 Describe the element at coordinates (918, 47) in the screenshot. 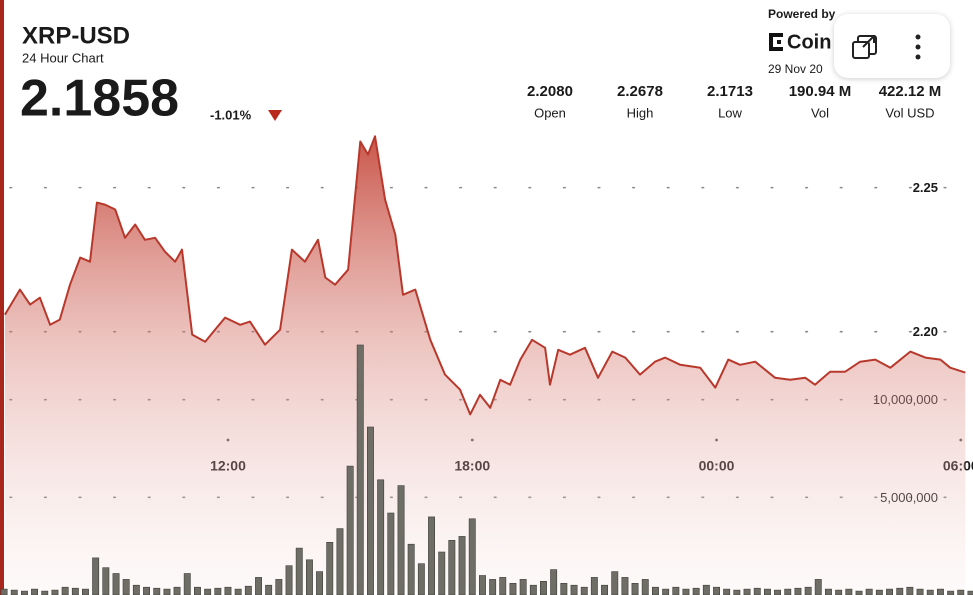

I see `menu-icon` at that location.